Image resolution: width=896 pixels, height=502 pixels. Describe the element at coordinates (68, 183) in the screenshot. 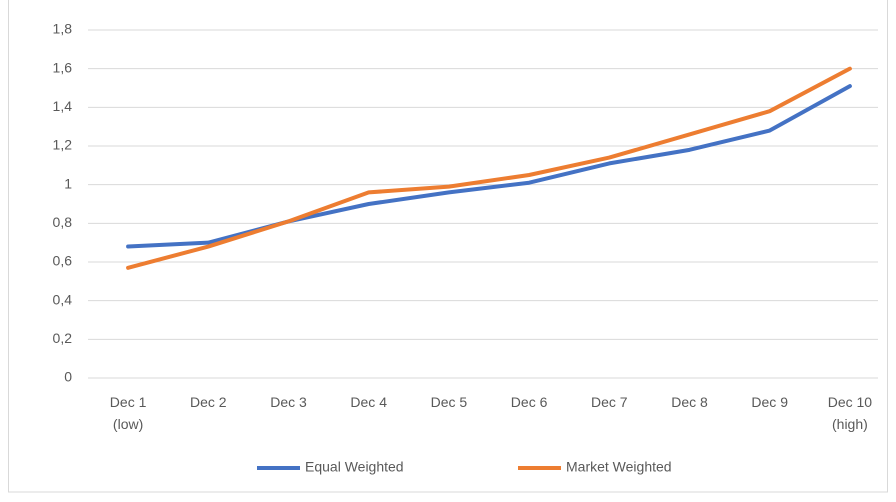

I see `y-tick-label: 1` at that location.